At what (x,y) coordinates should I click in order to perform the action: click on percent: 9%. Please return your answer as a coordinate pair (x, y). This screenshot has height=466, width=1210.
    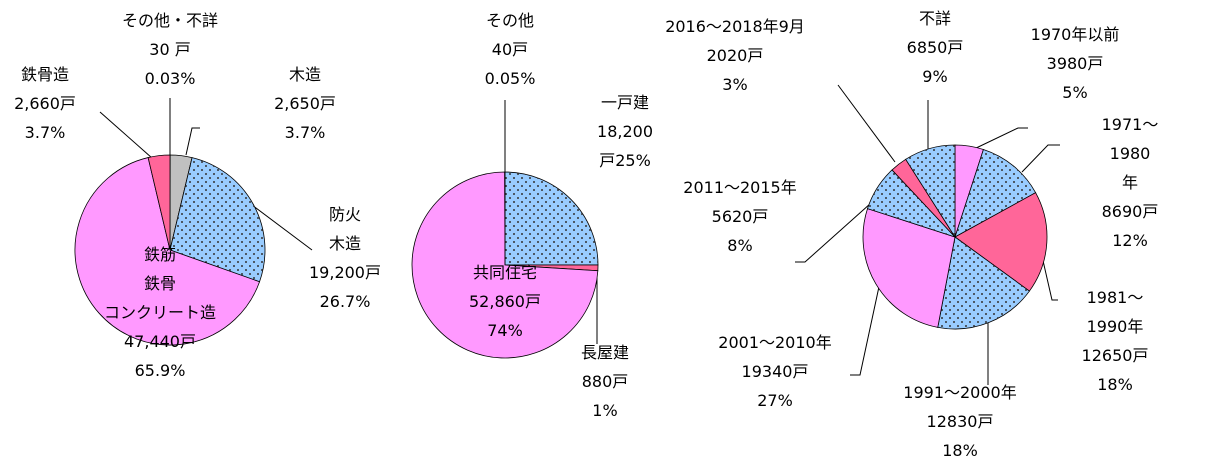
    Looking at the image, I should click on (935, 76).